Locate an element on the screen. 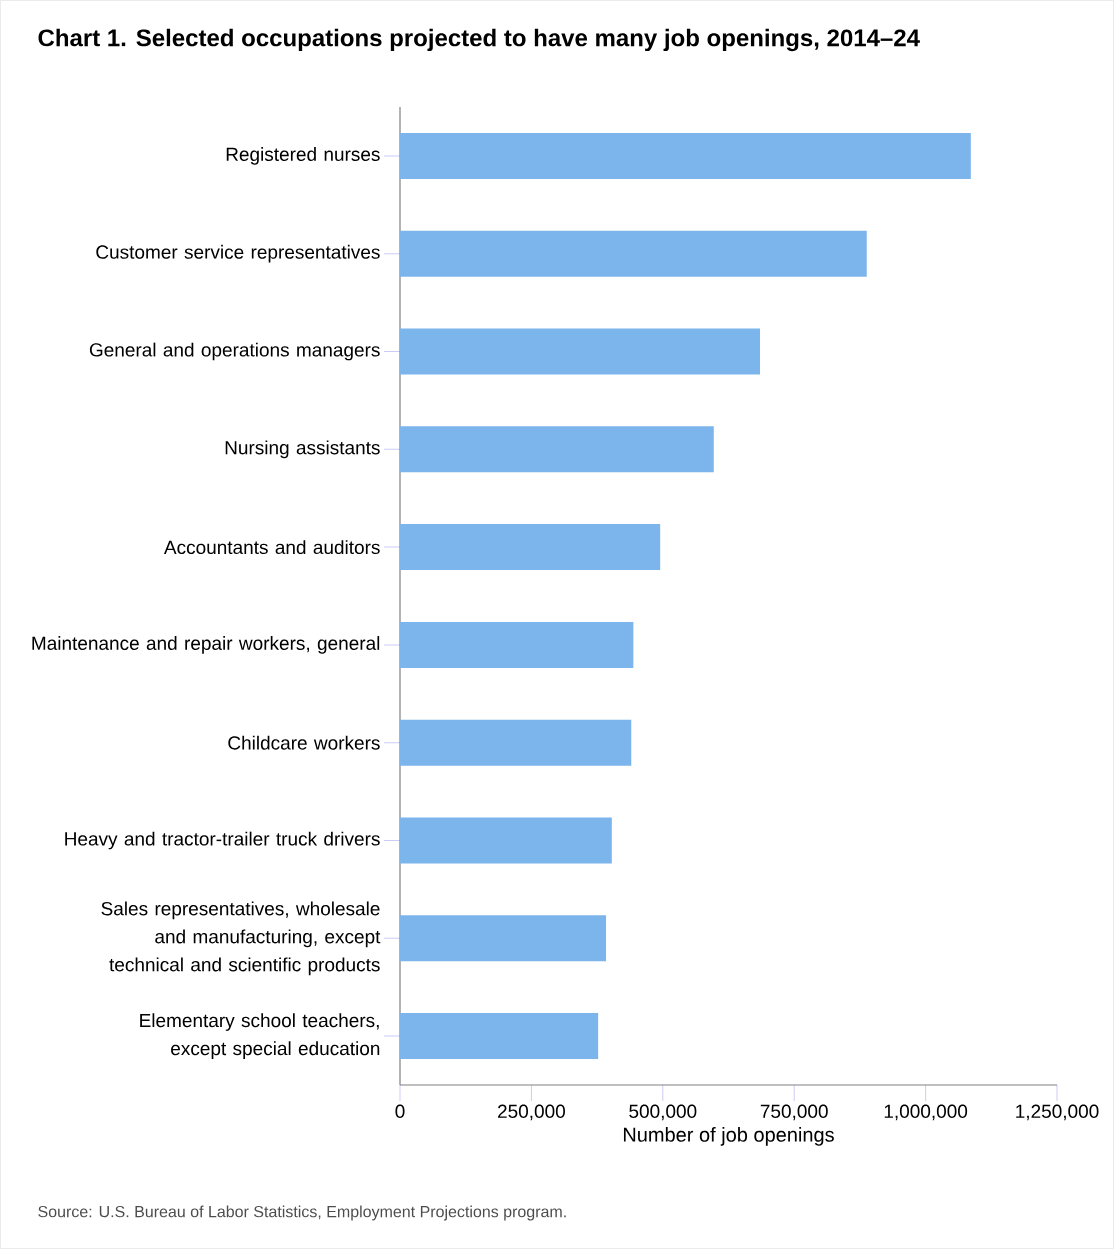 Image resolution: width=1114 pixels, height=1249 pixels. x-axis-title: Number of job openings is located at coordinates (728, 1136).